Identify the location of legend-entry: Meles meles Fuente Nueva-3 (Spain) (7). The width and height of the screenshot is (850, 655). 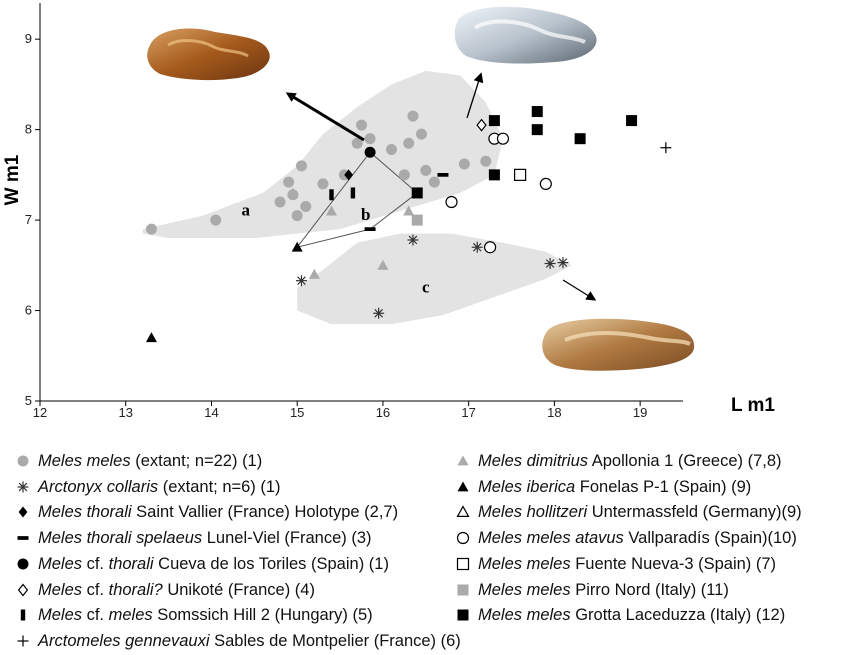
(616, 564).